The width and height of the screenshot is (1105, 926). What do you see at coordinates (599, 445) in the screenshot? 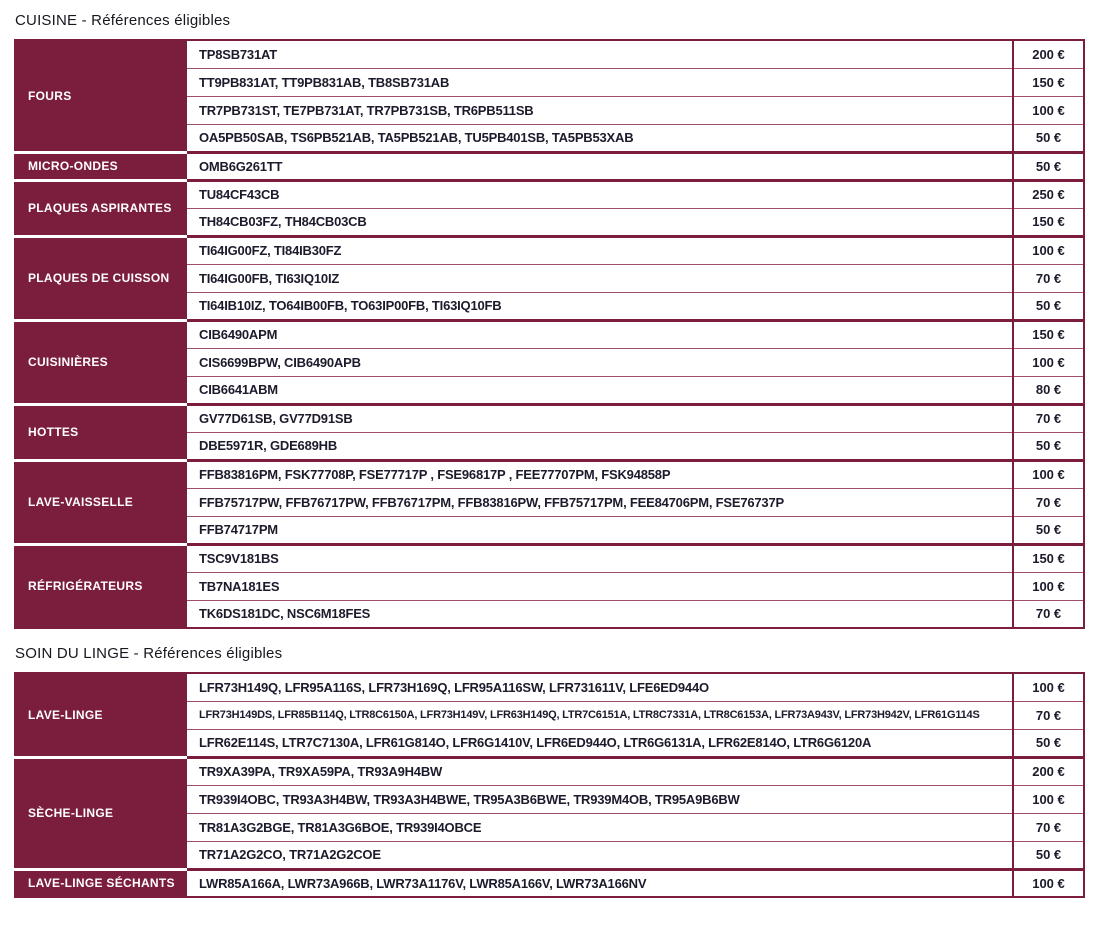
I see `references-cell: DBE5971R, GDE689HB` at bounding box center [599, 445].